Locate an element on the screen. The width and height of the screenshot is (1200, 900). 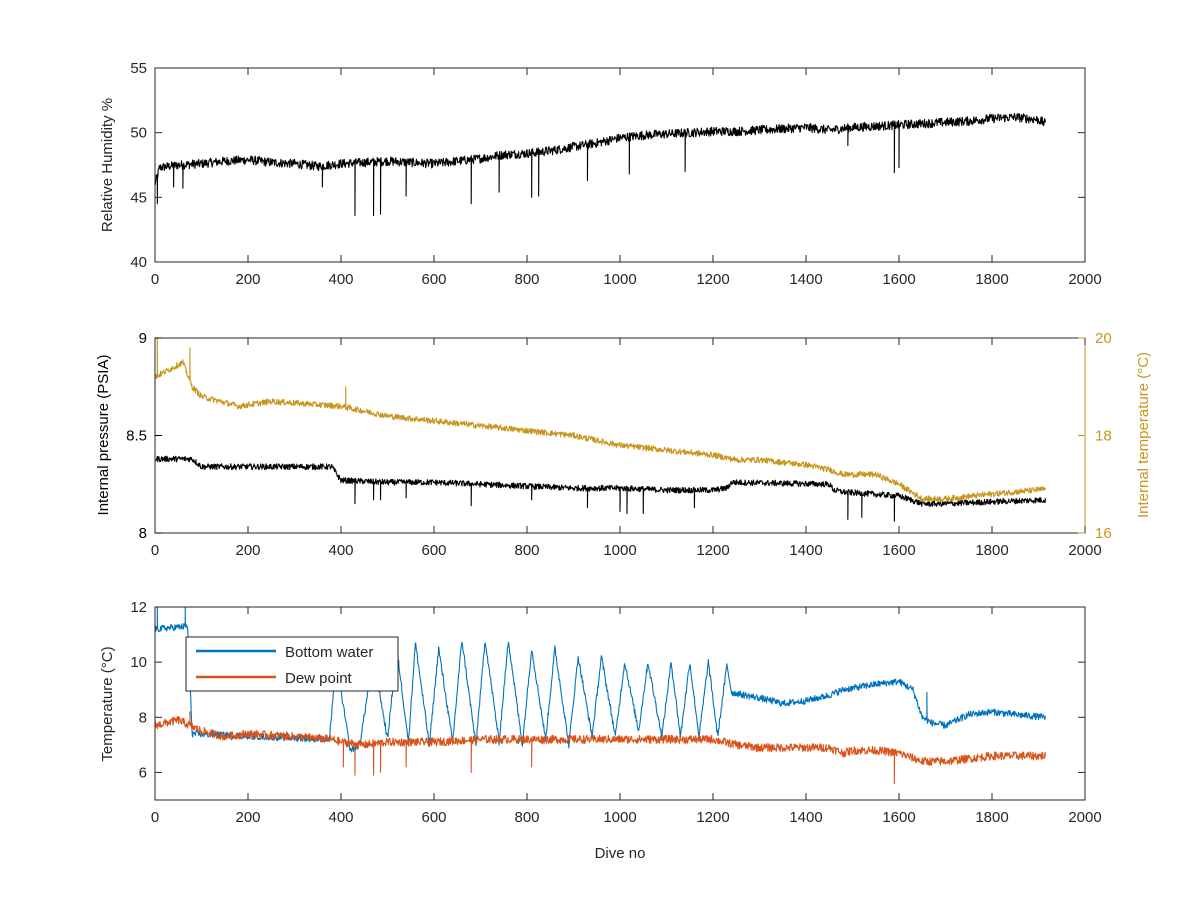
temperature-x-tick-label: 200 is located at coordinates (247, 817).